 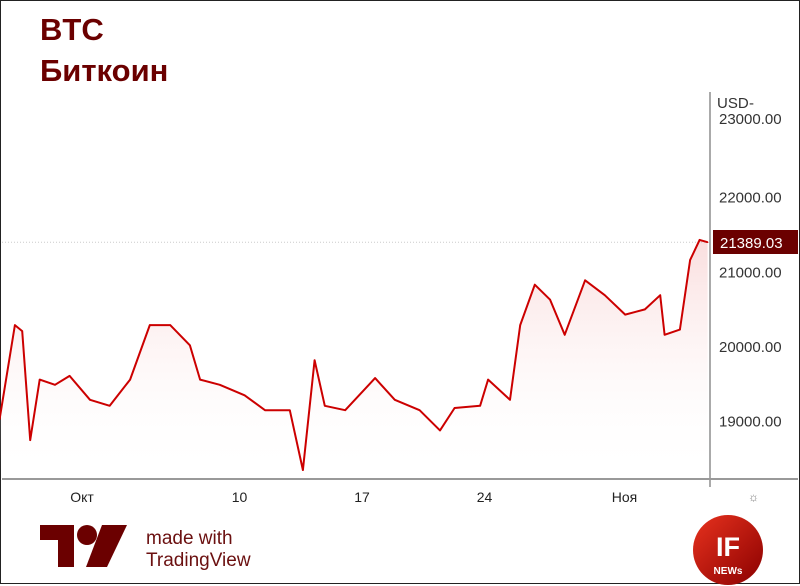 I want to click on x-tick-label: Ноя, so click(x=624, y=497).